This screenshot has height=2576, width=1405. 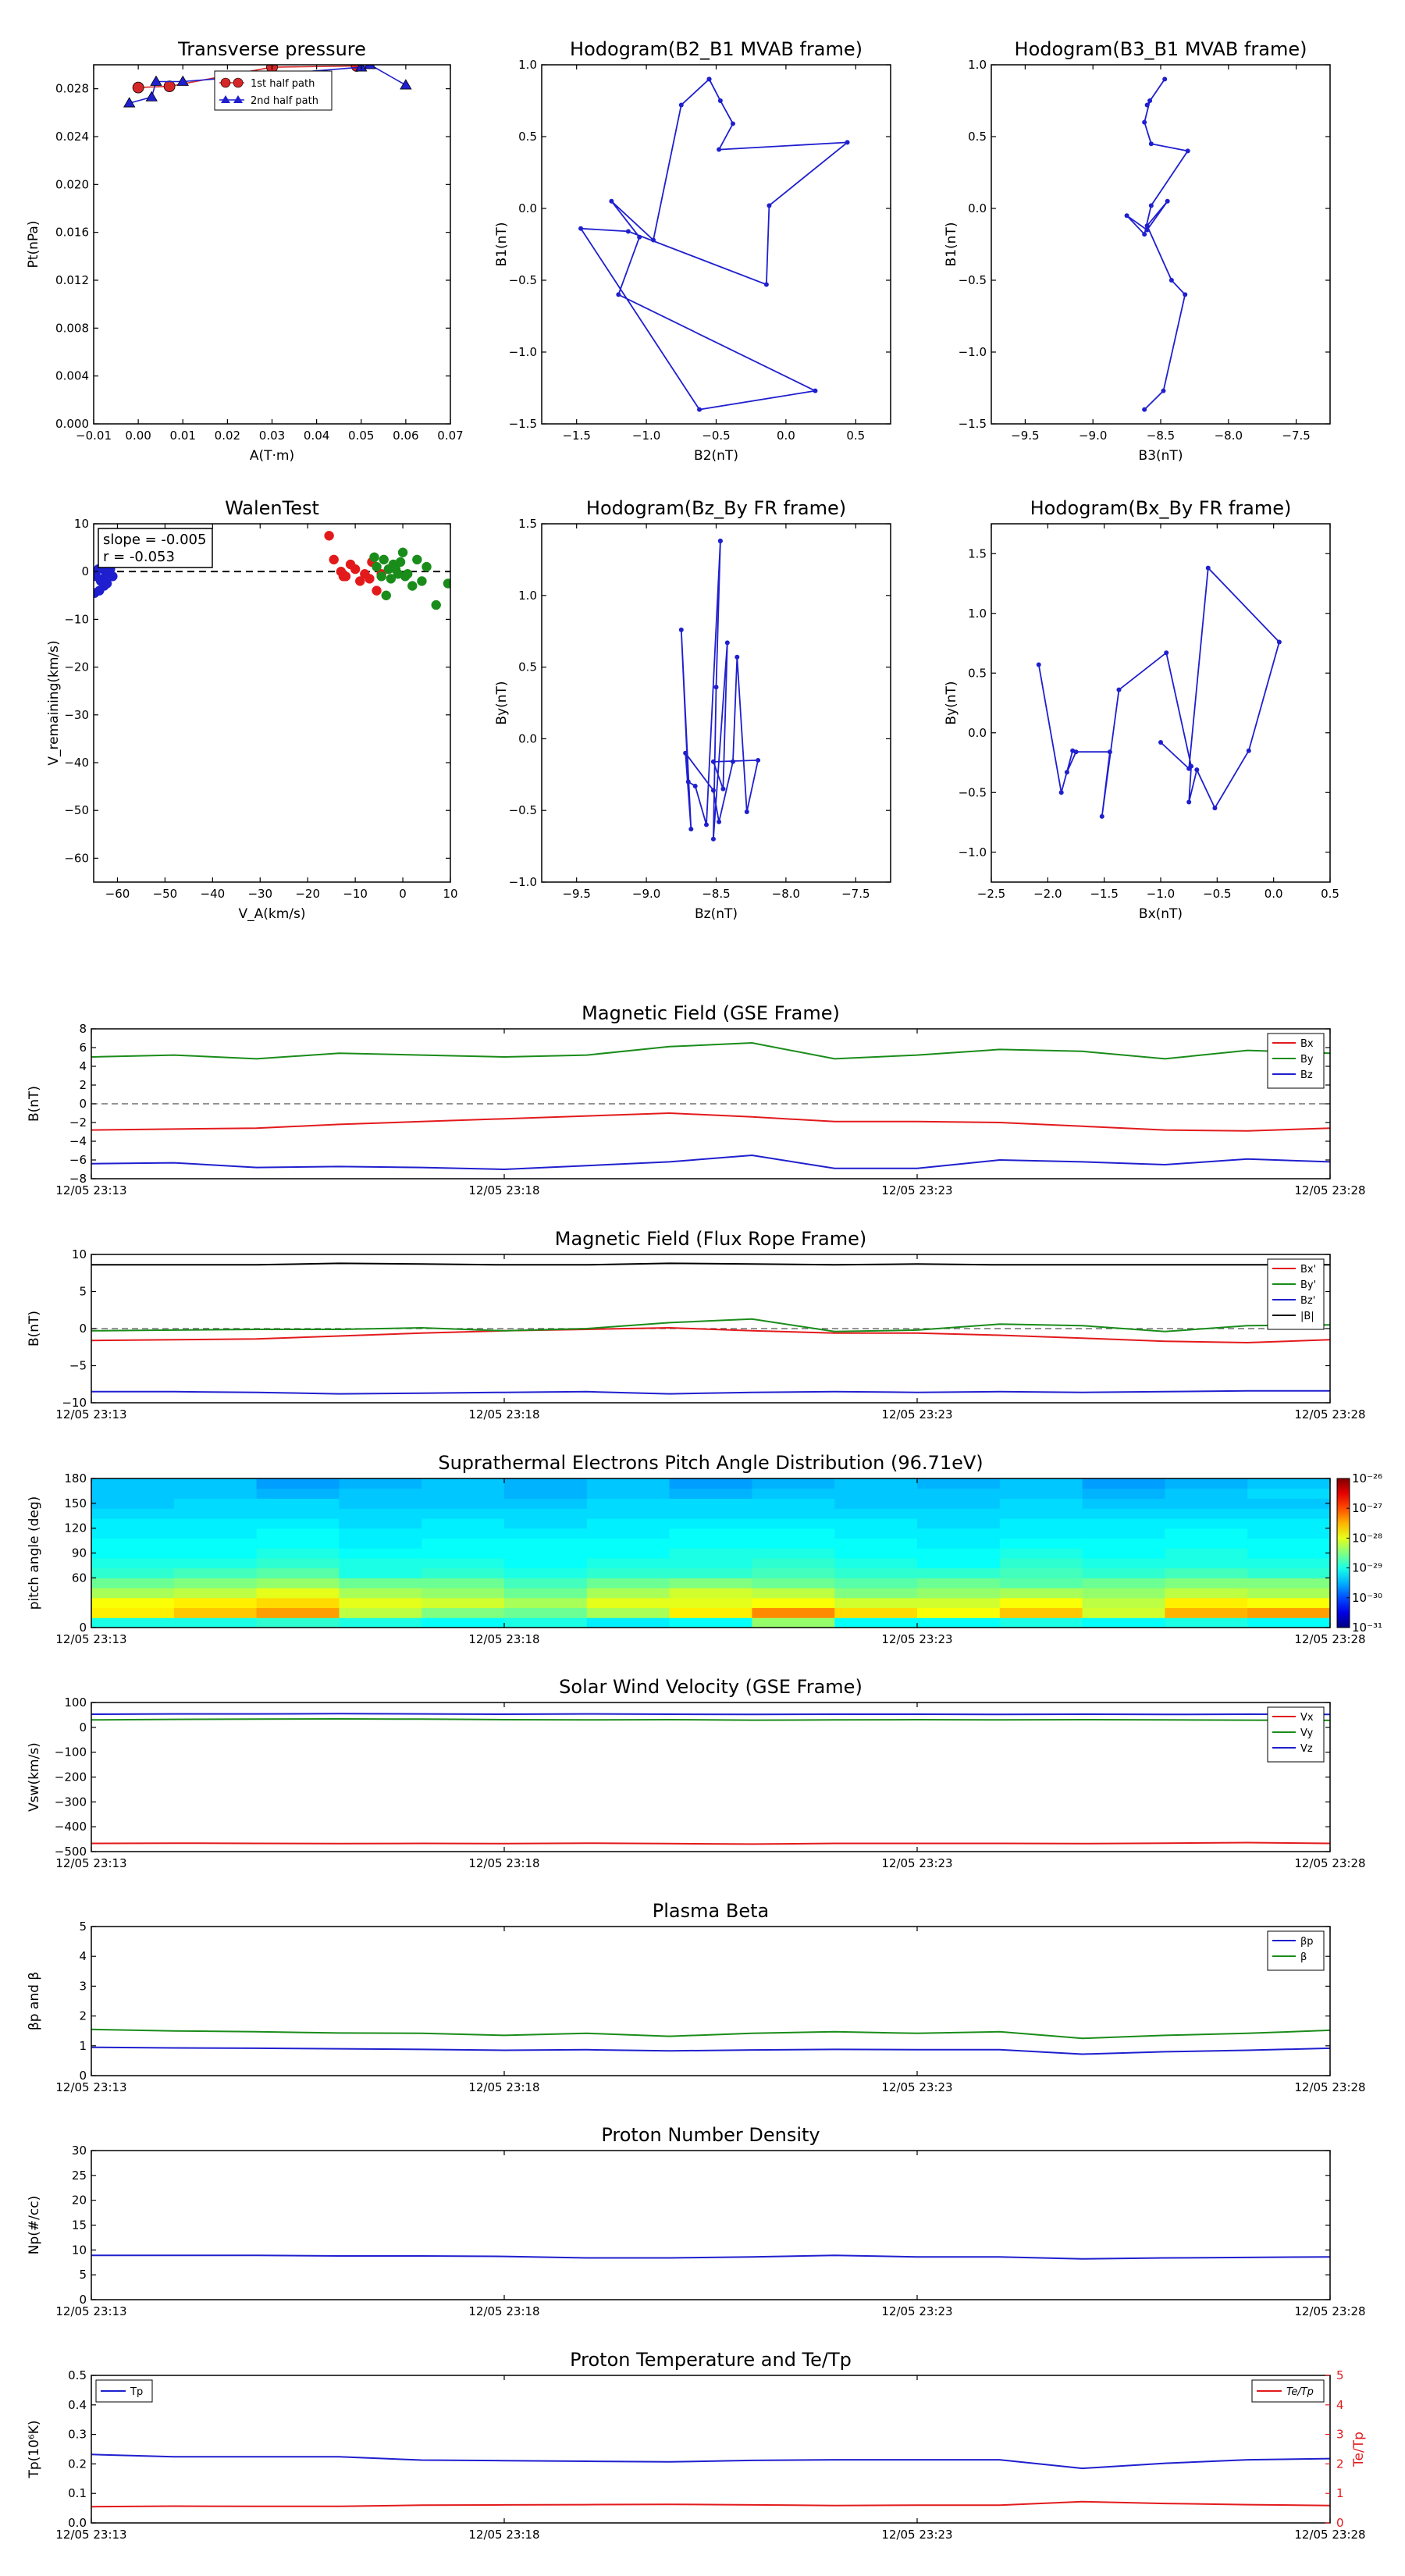 What do you see at coordinates (227, 436) in the screenshot?
I see `x-tick-label: 0.02` at bounding box center [227, 436].